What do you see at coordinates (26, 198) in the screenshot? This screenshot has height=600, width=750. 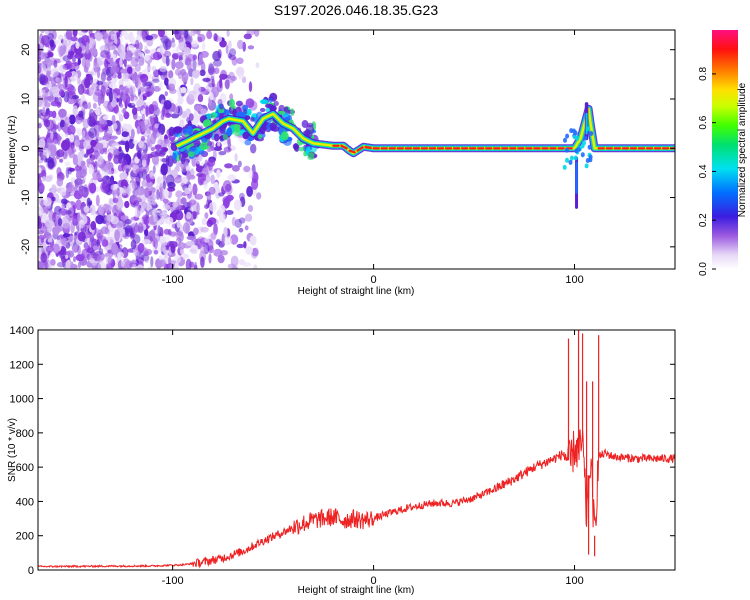 I see `y-tick-label: -10` at bounding box center [26, 198].